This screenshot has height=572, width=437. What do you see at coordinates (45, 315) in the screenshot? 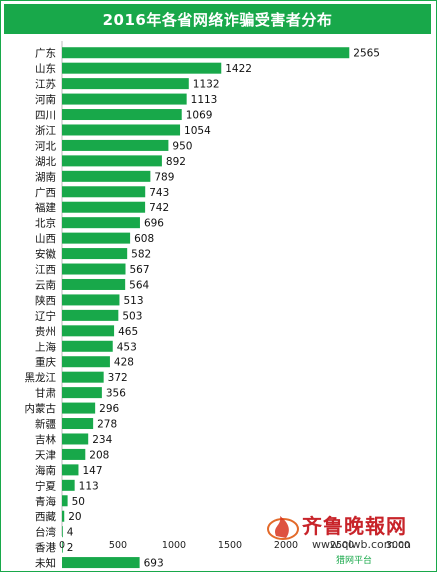
I see `category-label: 辽宁` at bounding box center [45, 315].